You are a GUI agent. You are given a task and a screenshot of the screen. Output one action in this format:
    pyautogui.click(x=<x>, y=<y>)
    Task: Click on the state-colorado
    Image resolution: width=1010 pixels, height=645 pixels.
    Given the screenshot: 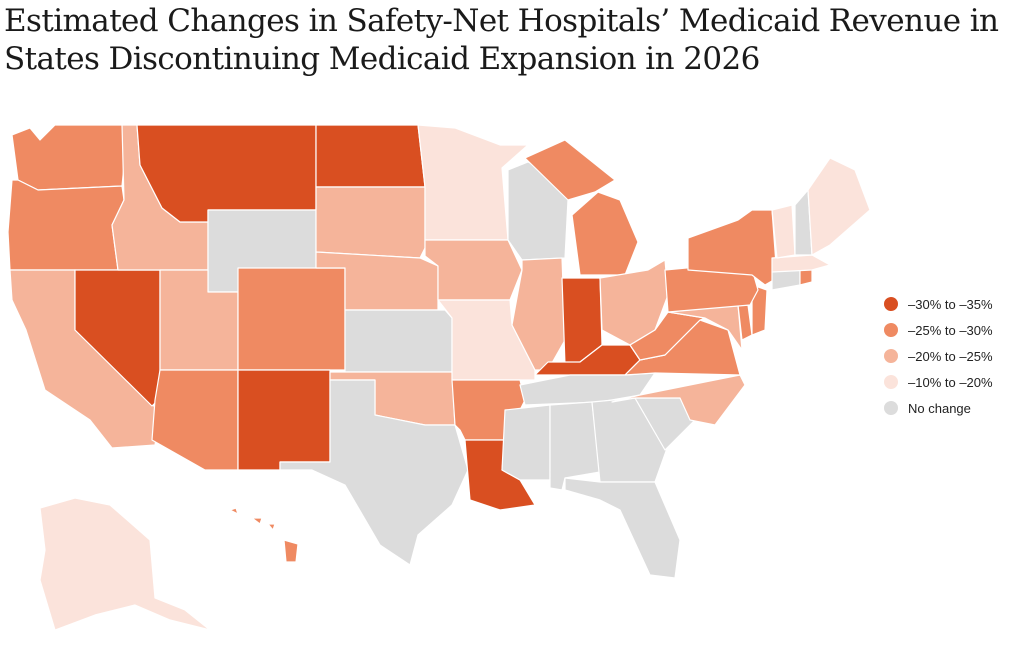 What is the action you would take?
    pyautogui.click(x=291, y=319)
    